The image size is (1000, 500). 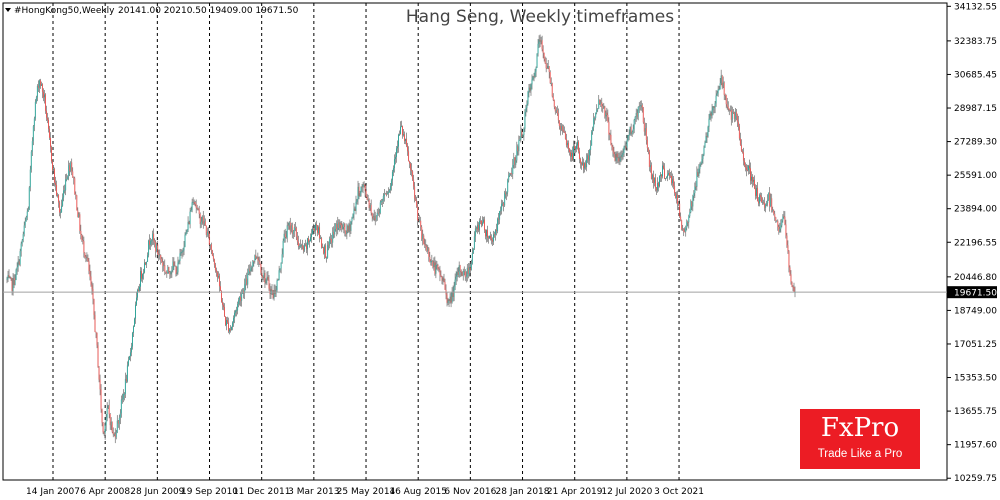 I want to click on symbol-dropdown-icon, so click(x=8, y=10).